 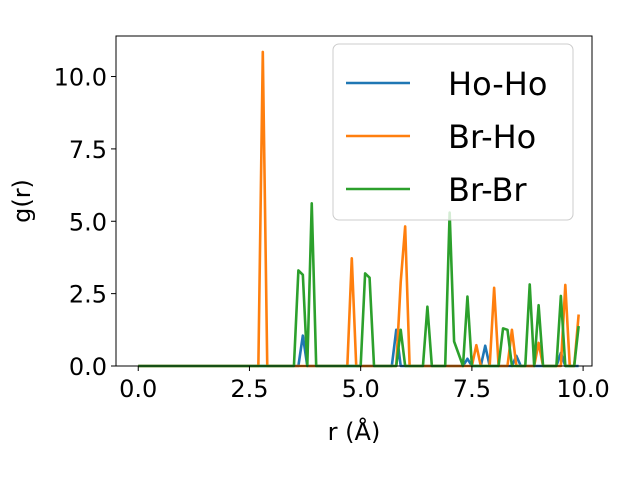 What do you see at coordinates (582, 389) in the screenshot?
I see `x-tick-label: 10.0` at bounding box center [582, 389].